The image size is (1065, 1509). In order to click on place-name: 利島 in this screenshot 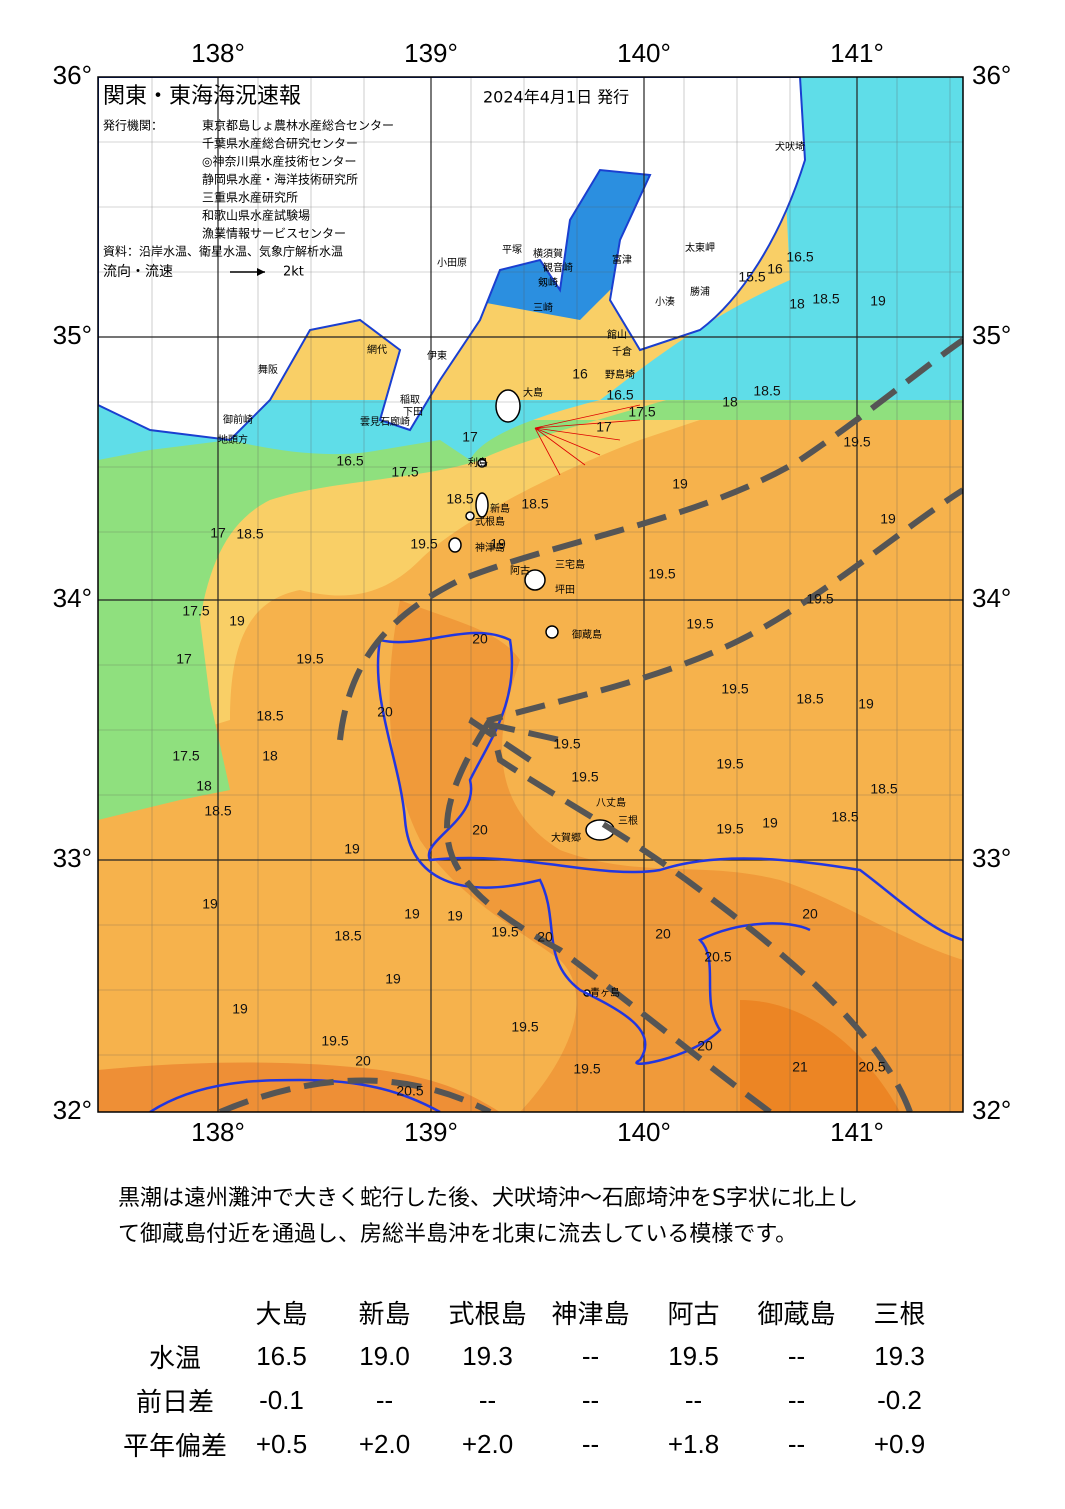, I will do `click(478, 462)`.